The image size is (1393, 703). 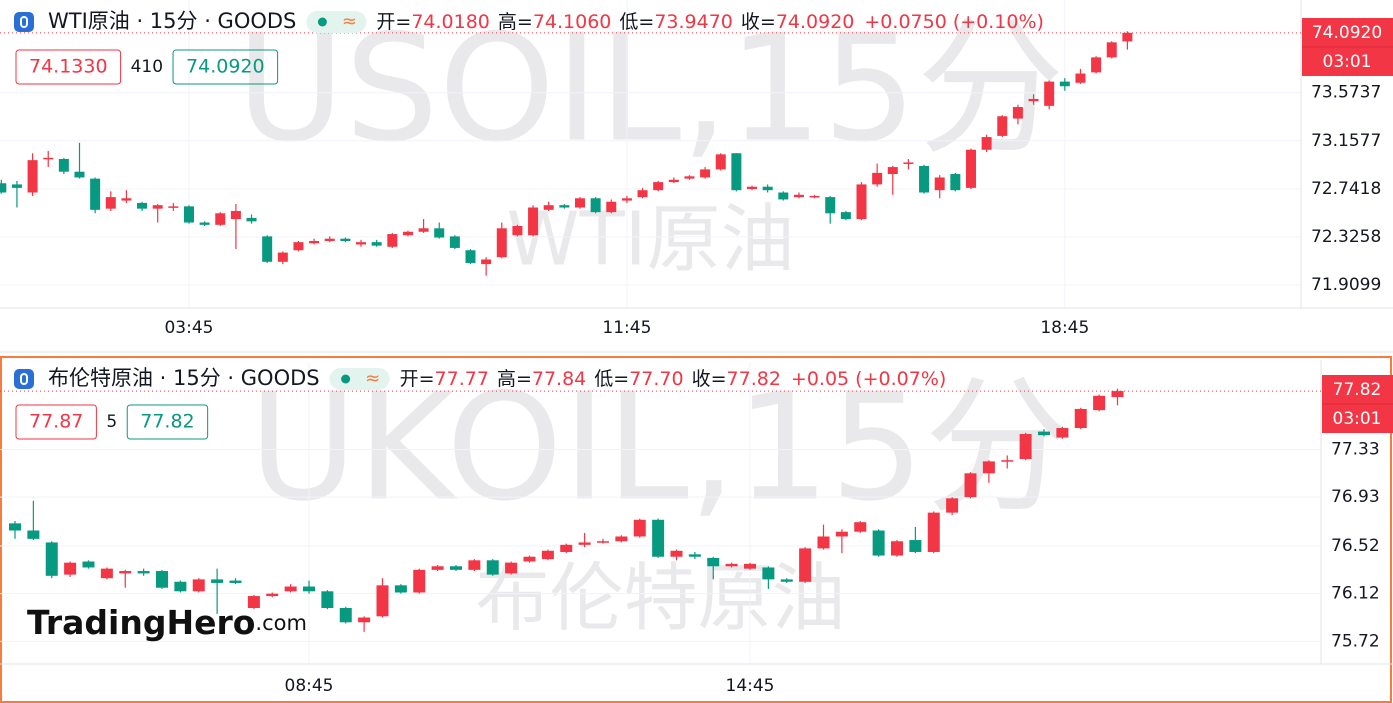 I want to click on ohlc-label: 收=, so click(x=758, y=22).